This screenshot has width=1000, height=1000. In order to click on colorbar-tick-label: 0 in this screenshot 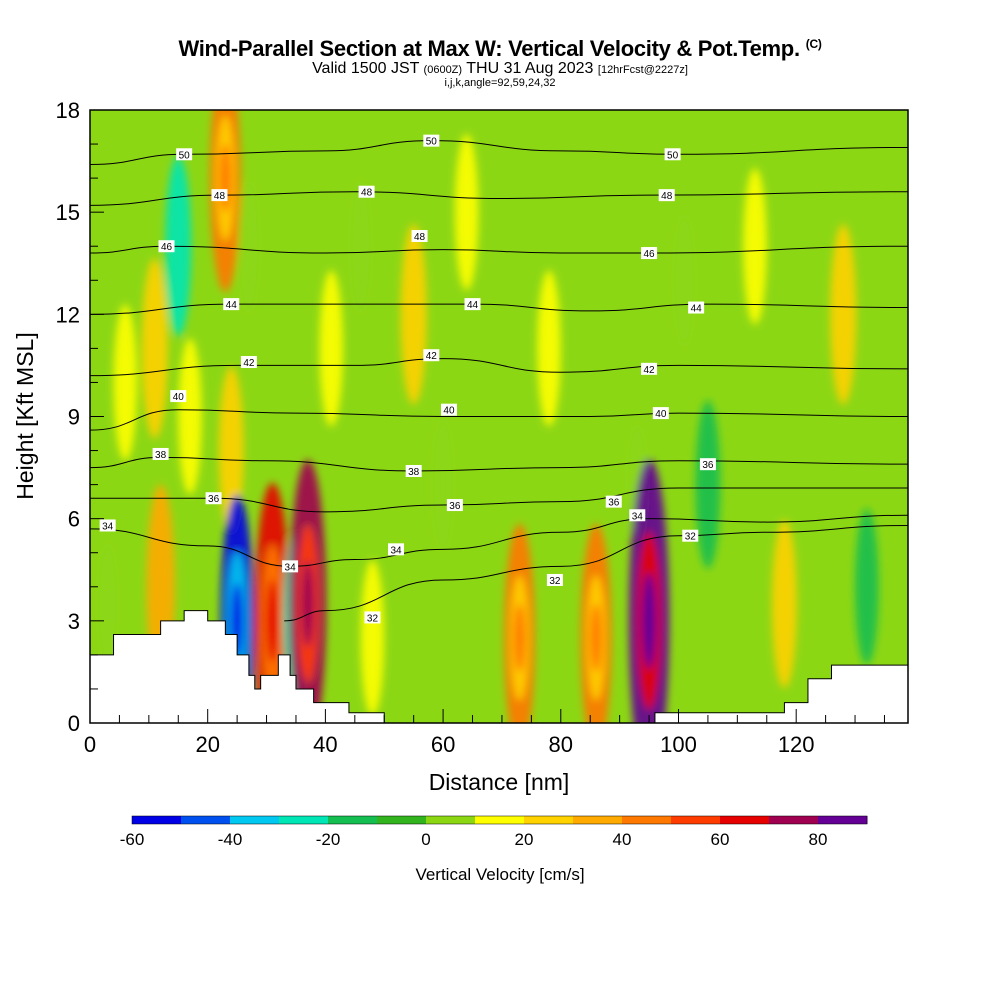, I will do `click(425, 839)`.